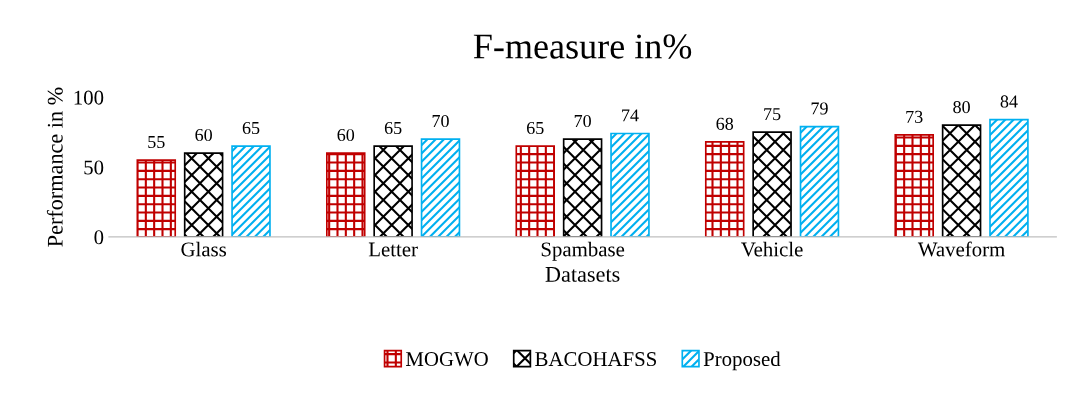 The image size is (1089, 405). What do you see at coordinates (595, 359) in the screenshot?
I see `legend-label: BACOHAFSS` at bounding box center [595, 359].